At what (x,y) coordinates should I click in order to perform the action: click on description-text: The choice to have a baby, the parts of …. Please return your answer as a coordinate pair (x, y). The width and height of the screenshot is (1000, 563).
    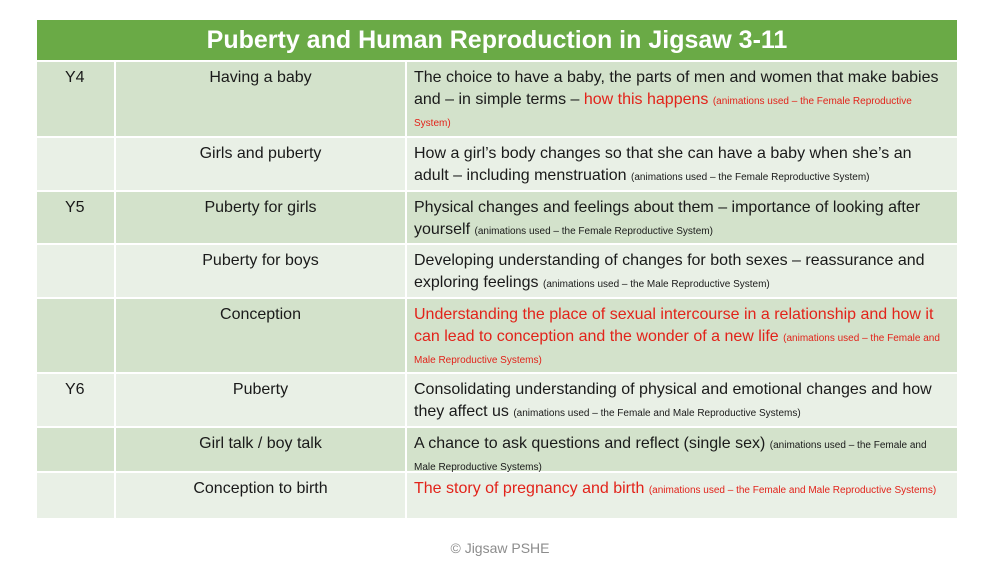
    Looking at the image, I should click on (676, 88).